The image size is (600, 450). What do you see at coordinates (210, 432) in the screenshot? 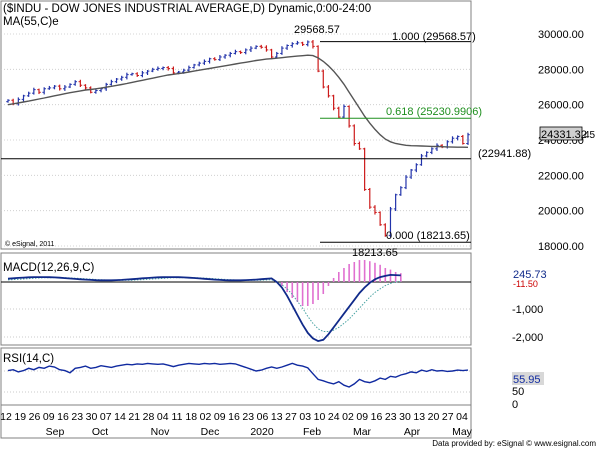
I see `x-month-label: Dec` at bounding box center [210, 432].